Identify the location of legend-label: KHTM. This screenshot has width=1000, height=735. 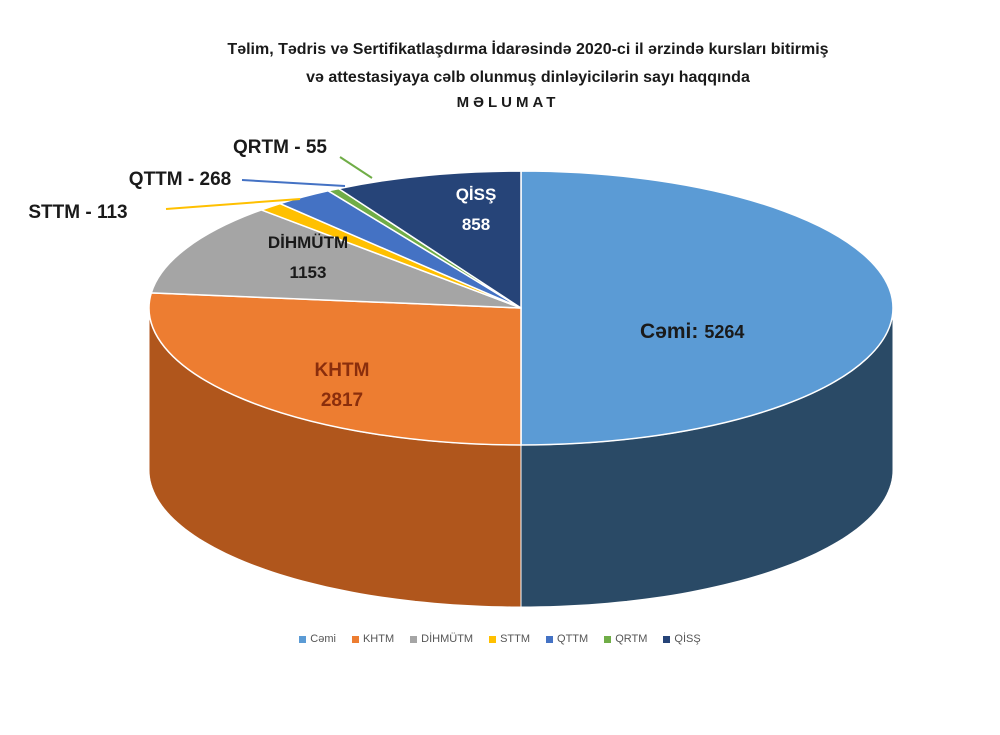
(378, 639).